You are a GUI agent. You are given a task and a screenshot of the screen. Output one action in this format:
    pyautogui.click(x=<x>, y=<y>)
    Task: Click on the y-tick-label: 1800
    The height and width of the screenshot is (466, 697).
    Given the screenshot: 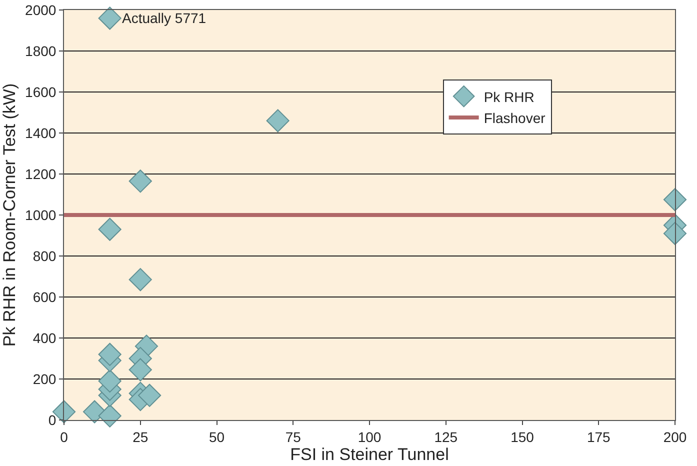 What is the action you would take?
    pyautogui.click(x=40, y=50)
    